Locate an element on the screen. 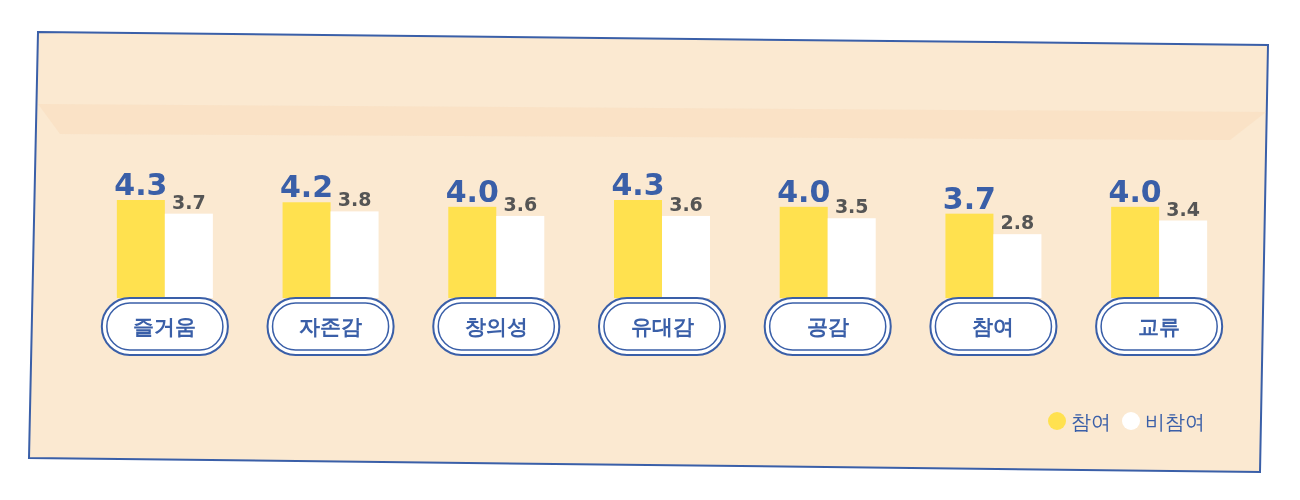 This screenshot has width=1300, height=500. data-label: 2.8 is located at coordinates (1017, 222).